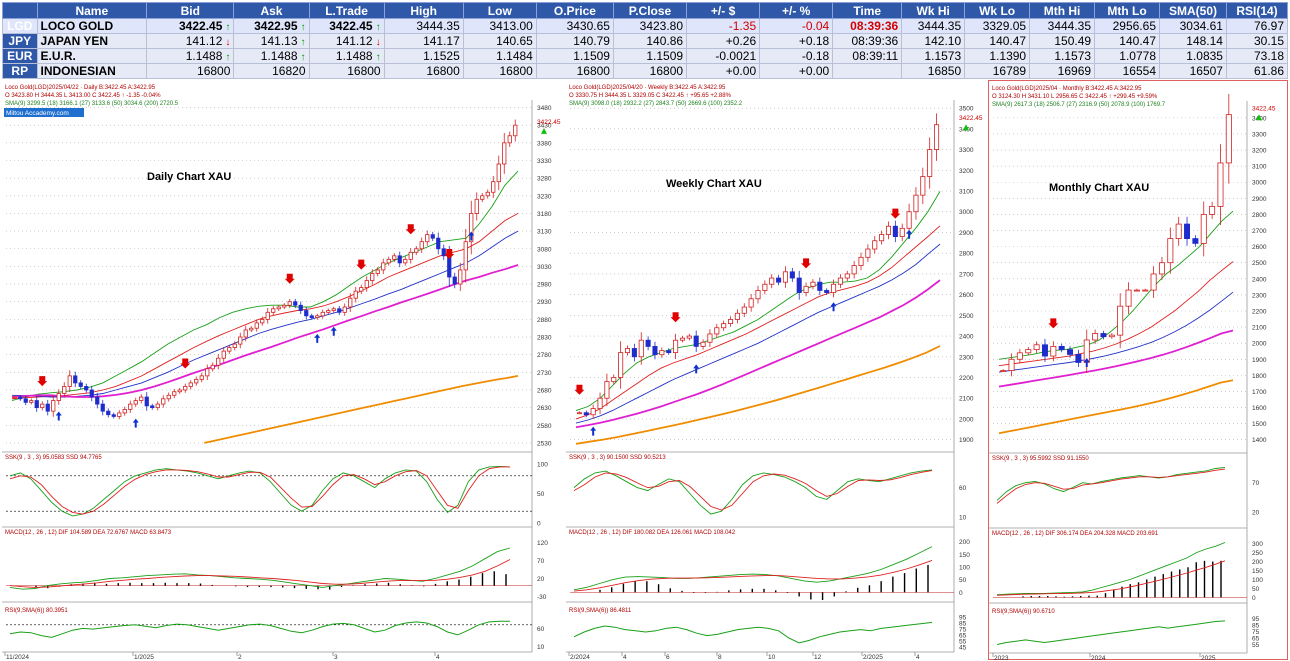 Image resolution: width=1290 pixels, height=661 pixels. Describe the element at coordinates (20, 41) in the screenshot. I see `symbol-code: JPY` at that location.